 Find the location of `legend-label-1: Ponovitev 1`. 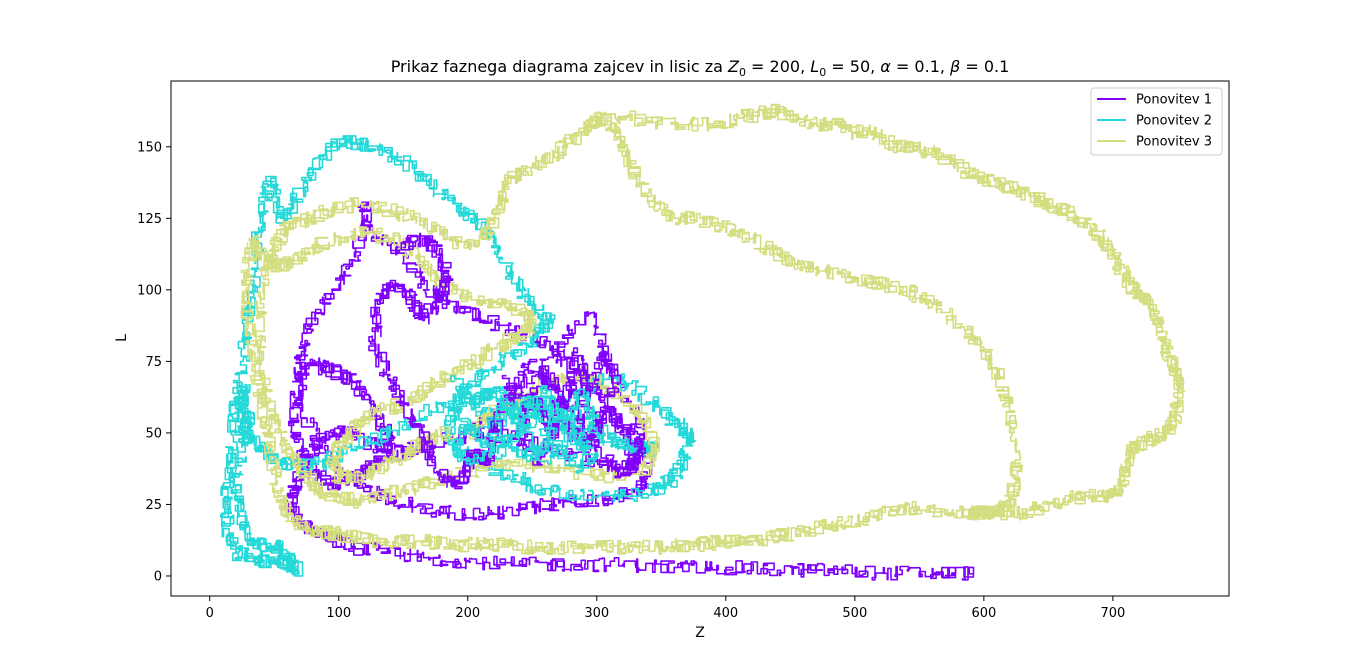

legend-label-1: Ponovitev 1 is located at coordinates (1174, 100).